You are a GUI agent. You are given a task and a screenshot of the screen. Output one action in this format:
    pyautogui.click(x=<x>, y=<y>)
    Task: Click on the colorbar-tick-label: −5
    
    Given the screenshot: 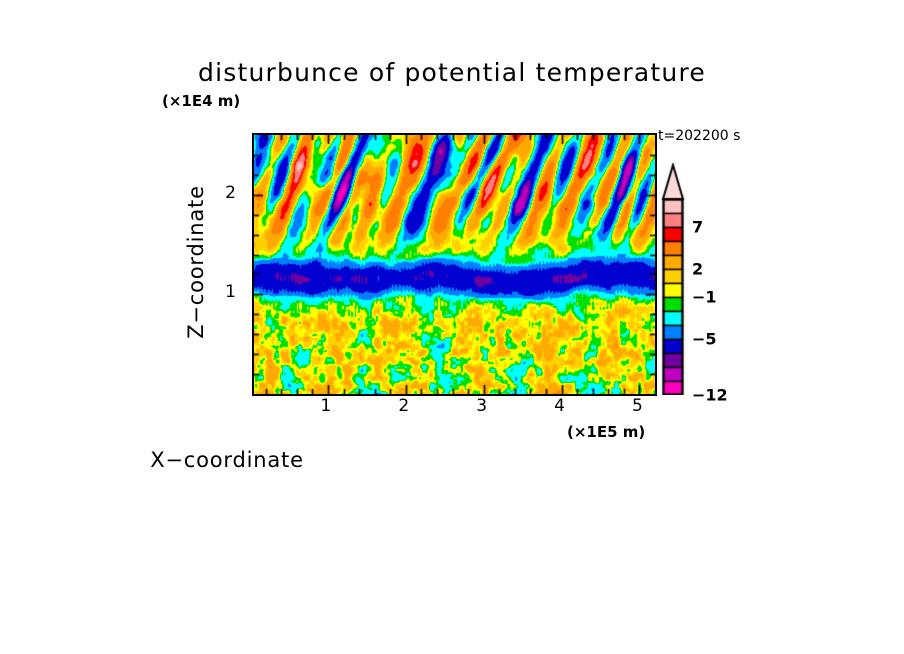 What is the action you would take?
    pyautogui.click(x=704, y=339)
    